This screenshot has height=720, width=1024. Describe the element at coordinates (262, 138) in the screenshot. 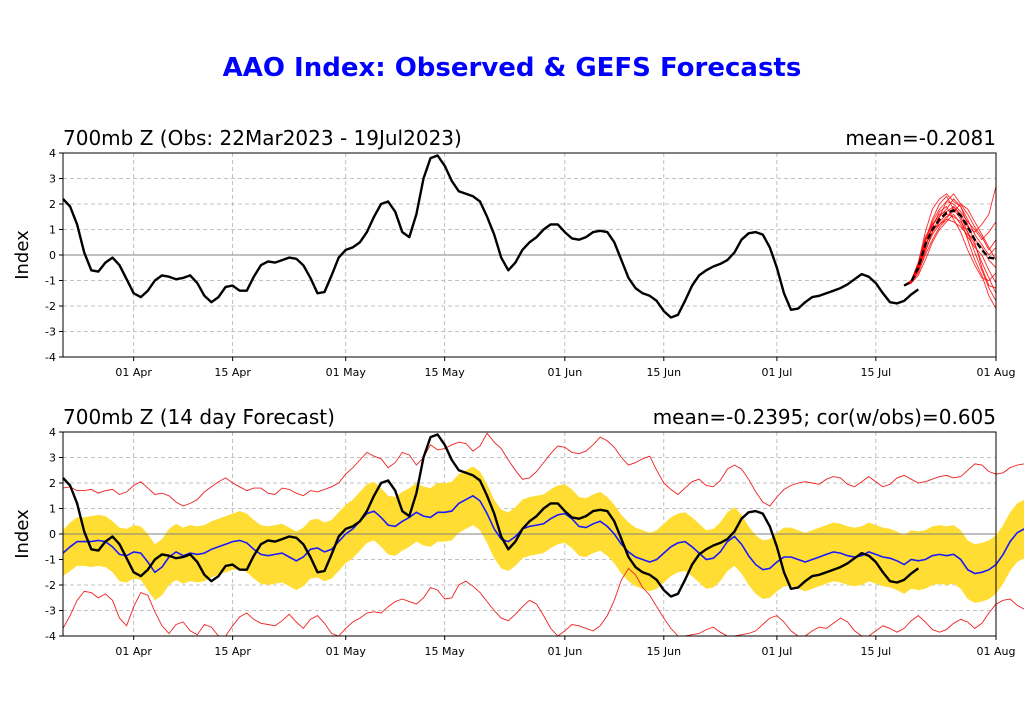

I see `panel-observed-title: 700mb Z (Obs: 22Mar2023 - 19Jul2023)` at that location.